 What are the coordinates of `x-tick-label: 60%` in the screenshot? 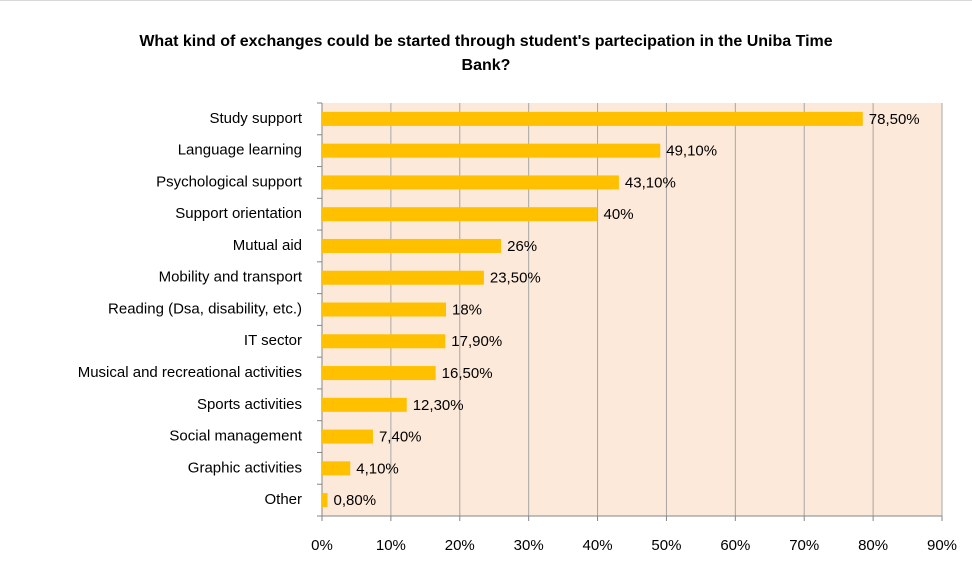 It's located at (735, 545).